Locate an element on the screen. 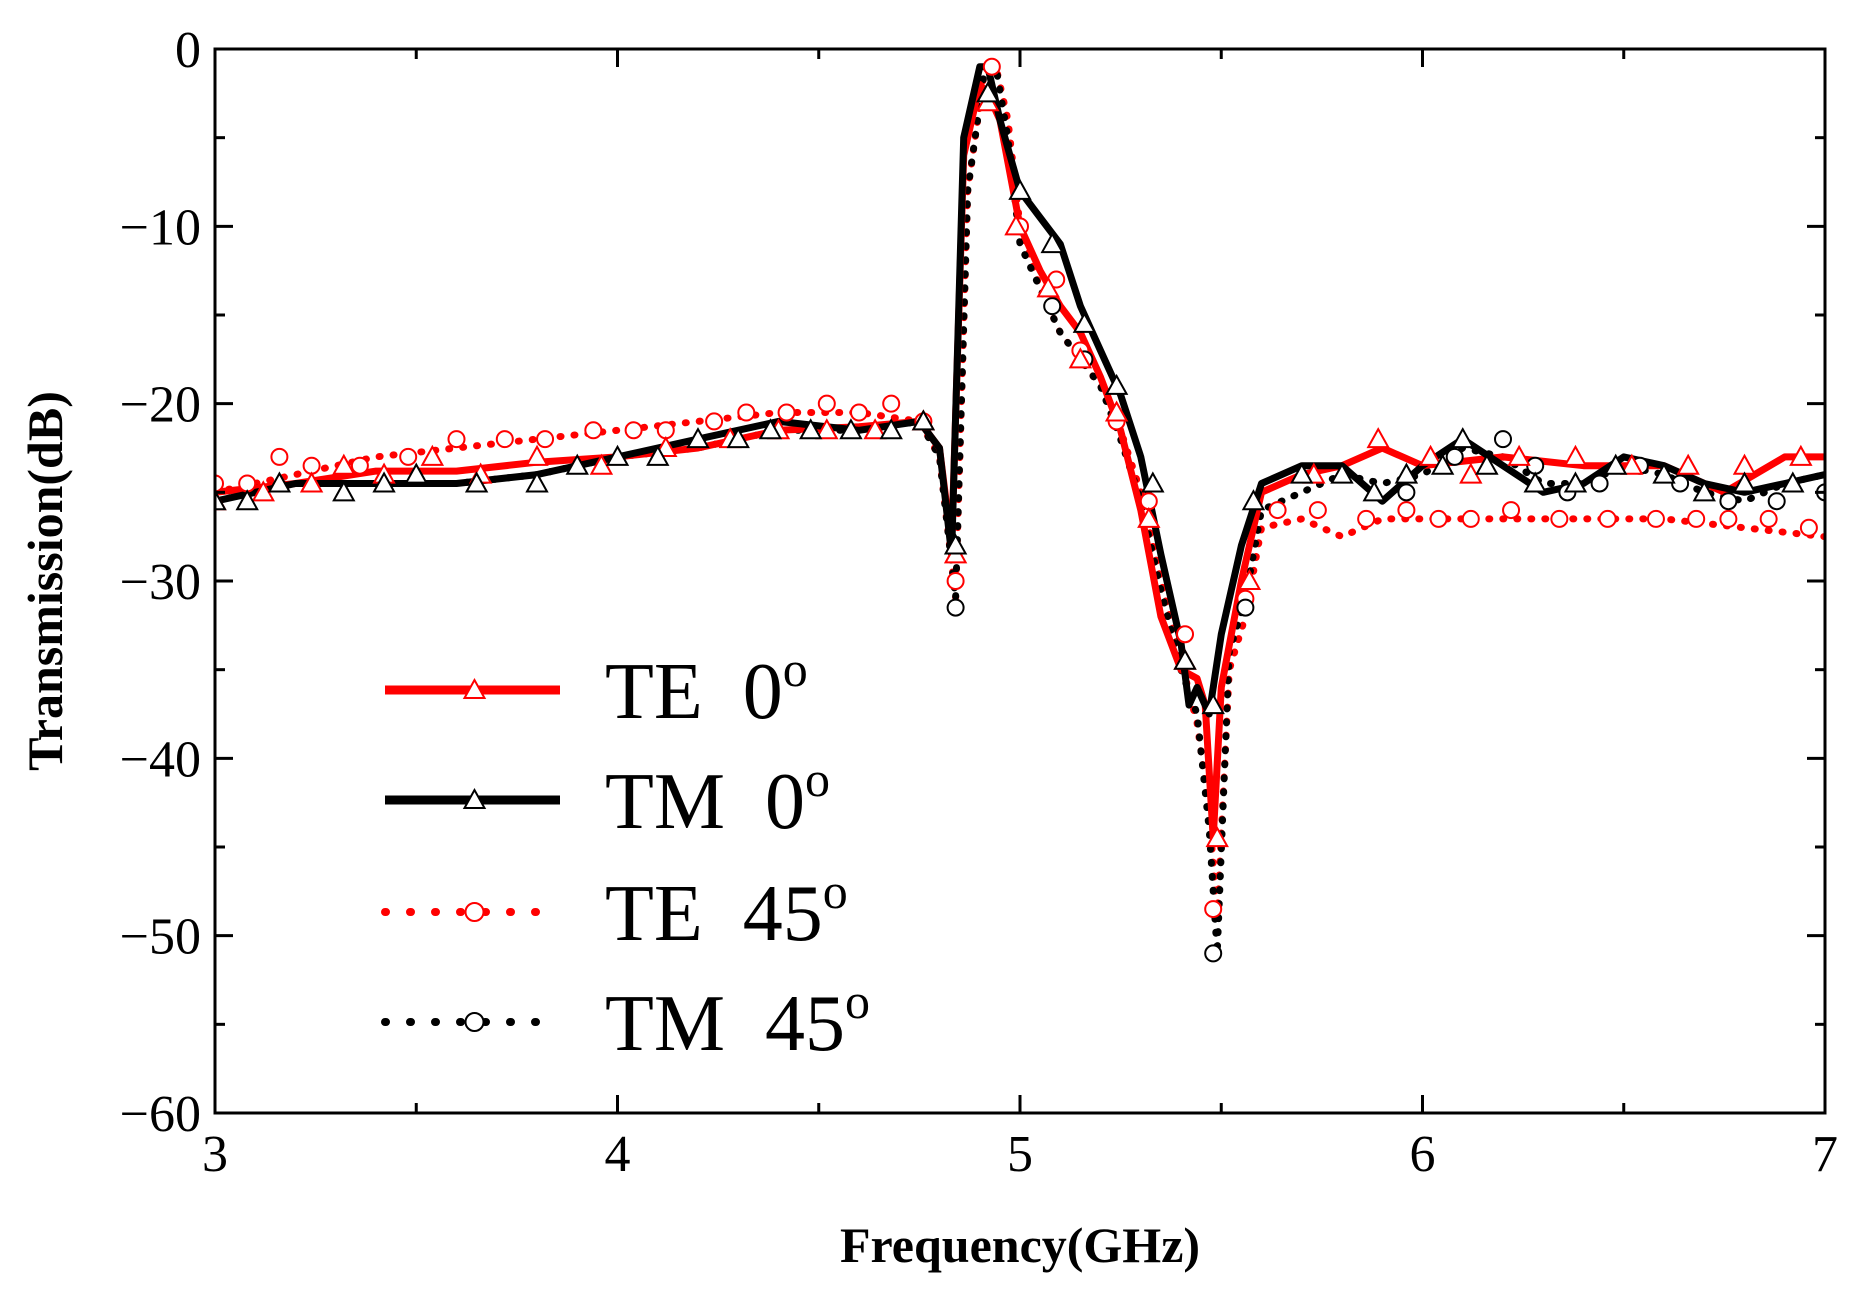 Image resolution: width=1859 pixels, height=1297 pixels. y-tick-label: −50 is located at coordinates (160, 937).